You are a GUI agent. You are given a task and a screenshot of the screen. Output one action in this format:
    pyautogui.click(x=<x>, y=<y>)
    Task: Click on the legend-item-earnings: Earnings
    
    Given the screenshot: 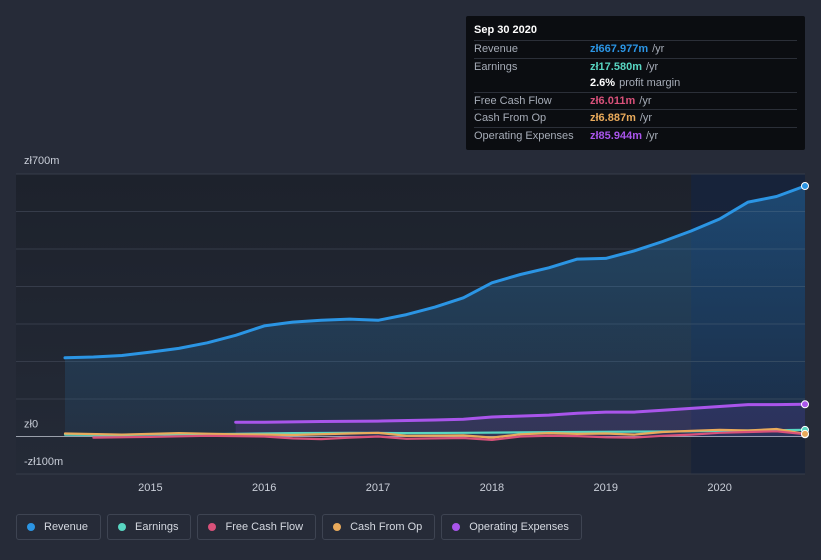 What is the action you would take?
    pyautogui.click(x=149, y=527)
    